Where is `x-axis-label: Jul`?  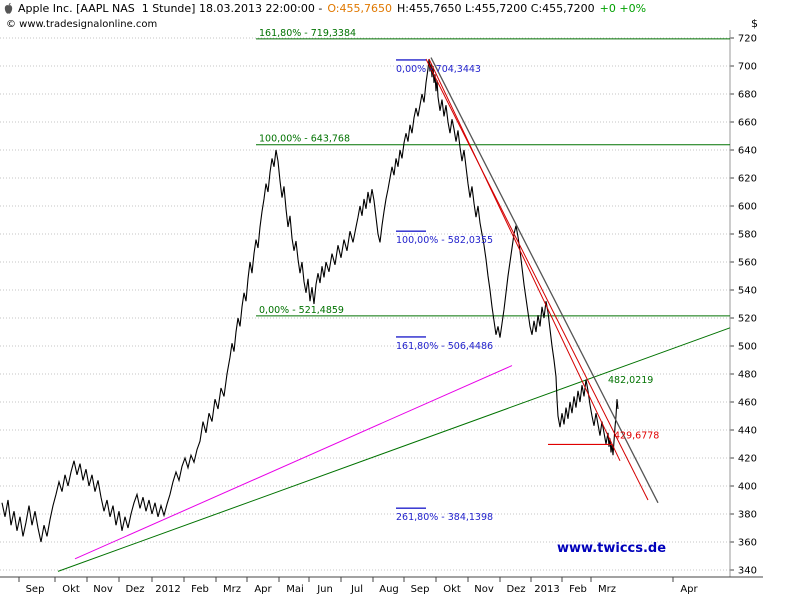
x-axis-label: Jul is located at coordinates (356, 589).